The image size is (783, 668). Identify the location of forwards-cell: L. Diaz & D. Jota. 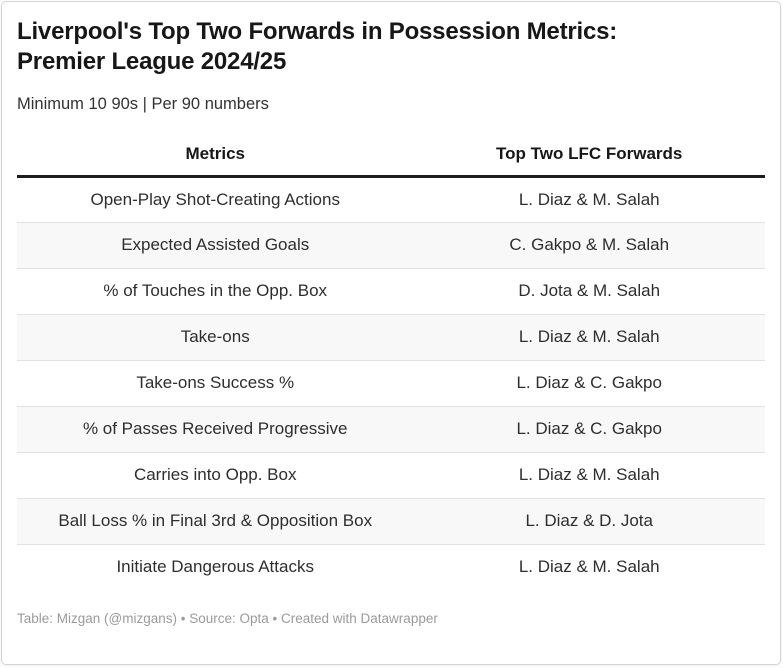
(589, 520).